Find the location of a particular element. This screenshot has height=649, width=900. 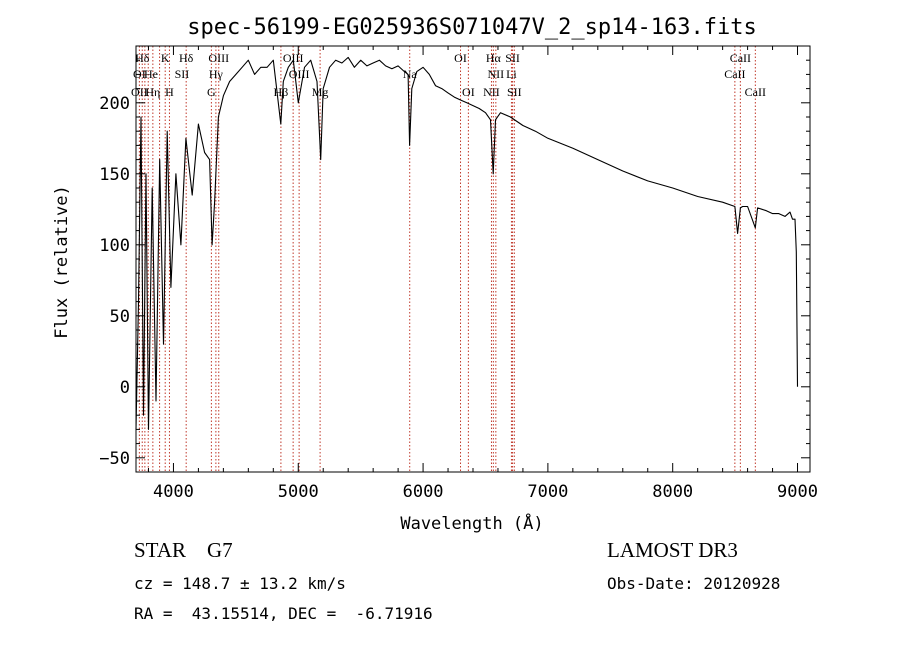

x-tick-label: 5000 is located at coordinates (298, 492).